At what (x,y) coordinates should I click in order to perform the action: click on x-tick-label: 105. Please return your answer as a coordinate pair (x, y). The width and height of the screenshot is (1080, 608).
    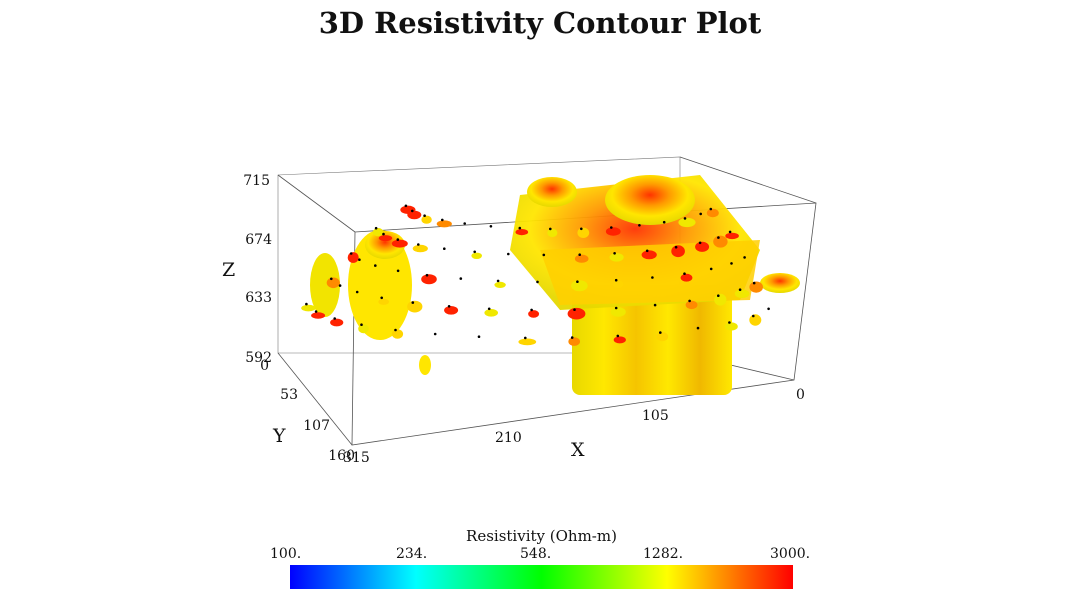
    Looking at the image, I should click on (655, 416).